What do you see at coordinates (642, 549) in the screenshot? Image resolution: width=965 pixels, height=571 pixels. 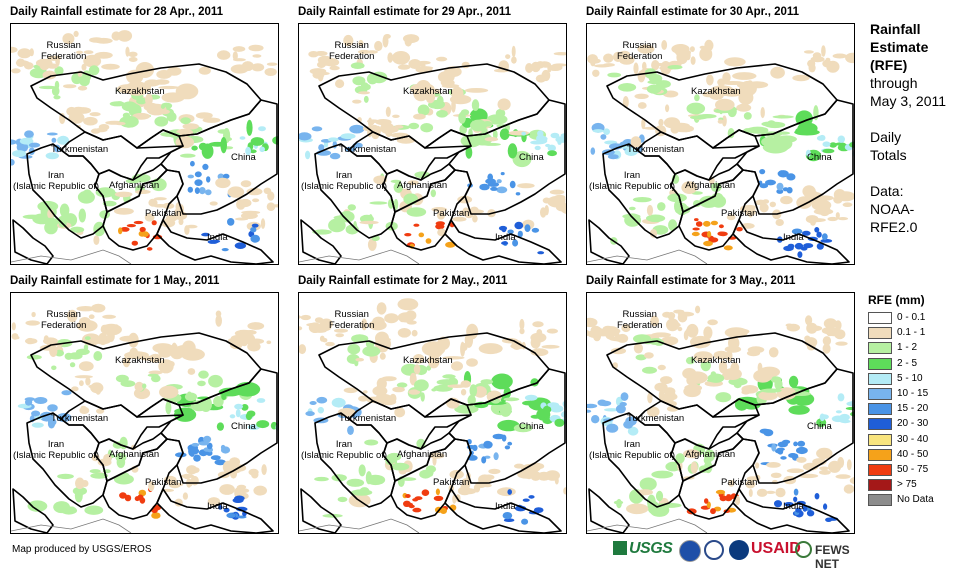 I see `usgs-logo: USGS` at bounding box center [642, 549].